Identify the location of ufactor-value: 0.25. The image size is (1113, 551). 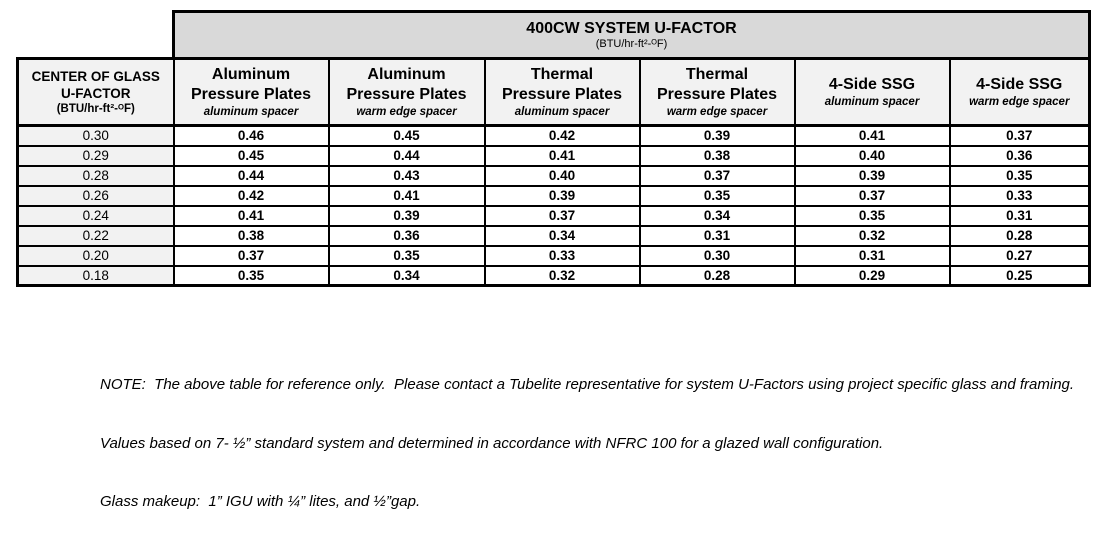
(1019, 275).